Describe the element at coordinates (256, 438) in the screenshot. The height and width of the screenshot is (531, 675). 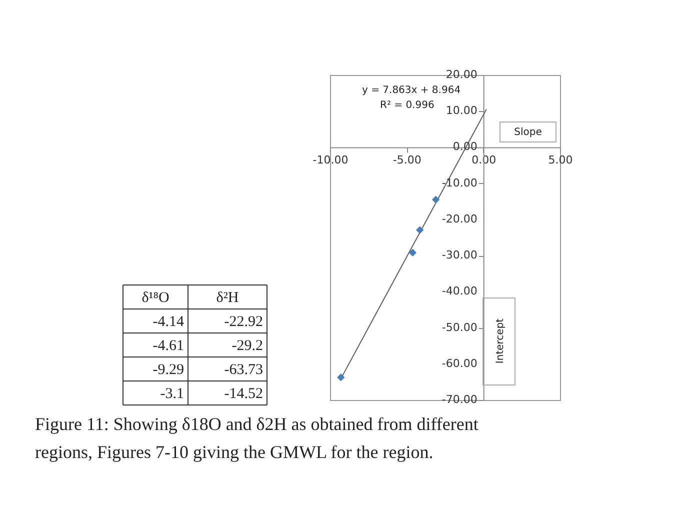
I see `caption: Figure 11: Showing δ18O and δ2H as obtained from different regions, Figures 7-10 giving the GMWL for the region.` at that location.